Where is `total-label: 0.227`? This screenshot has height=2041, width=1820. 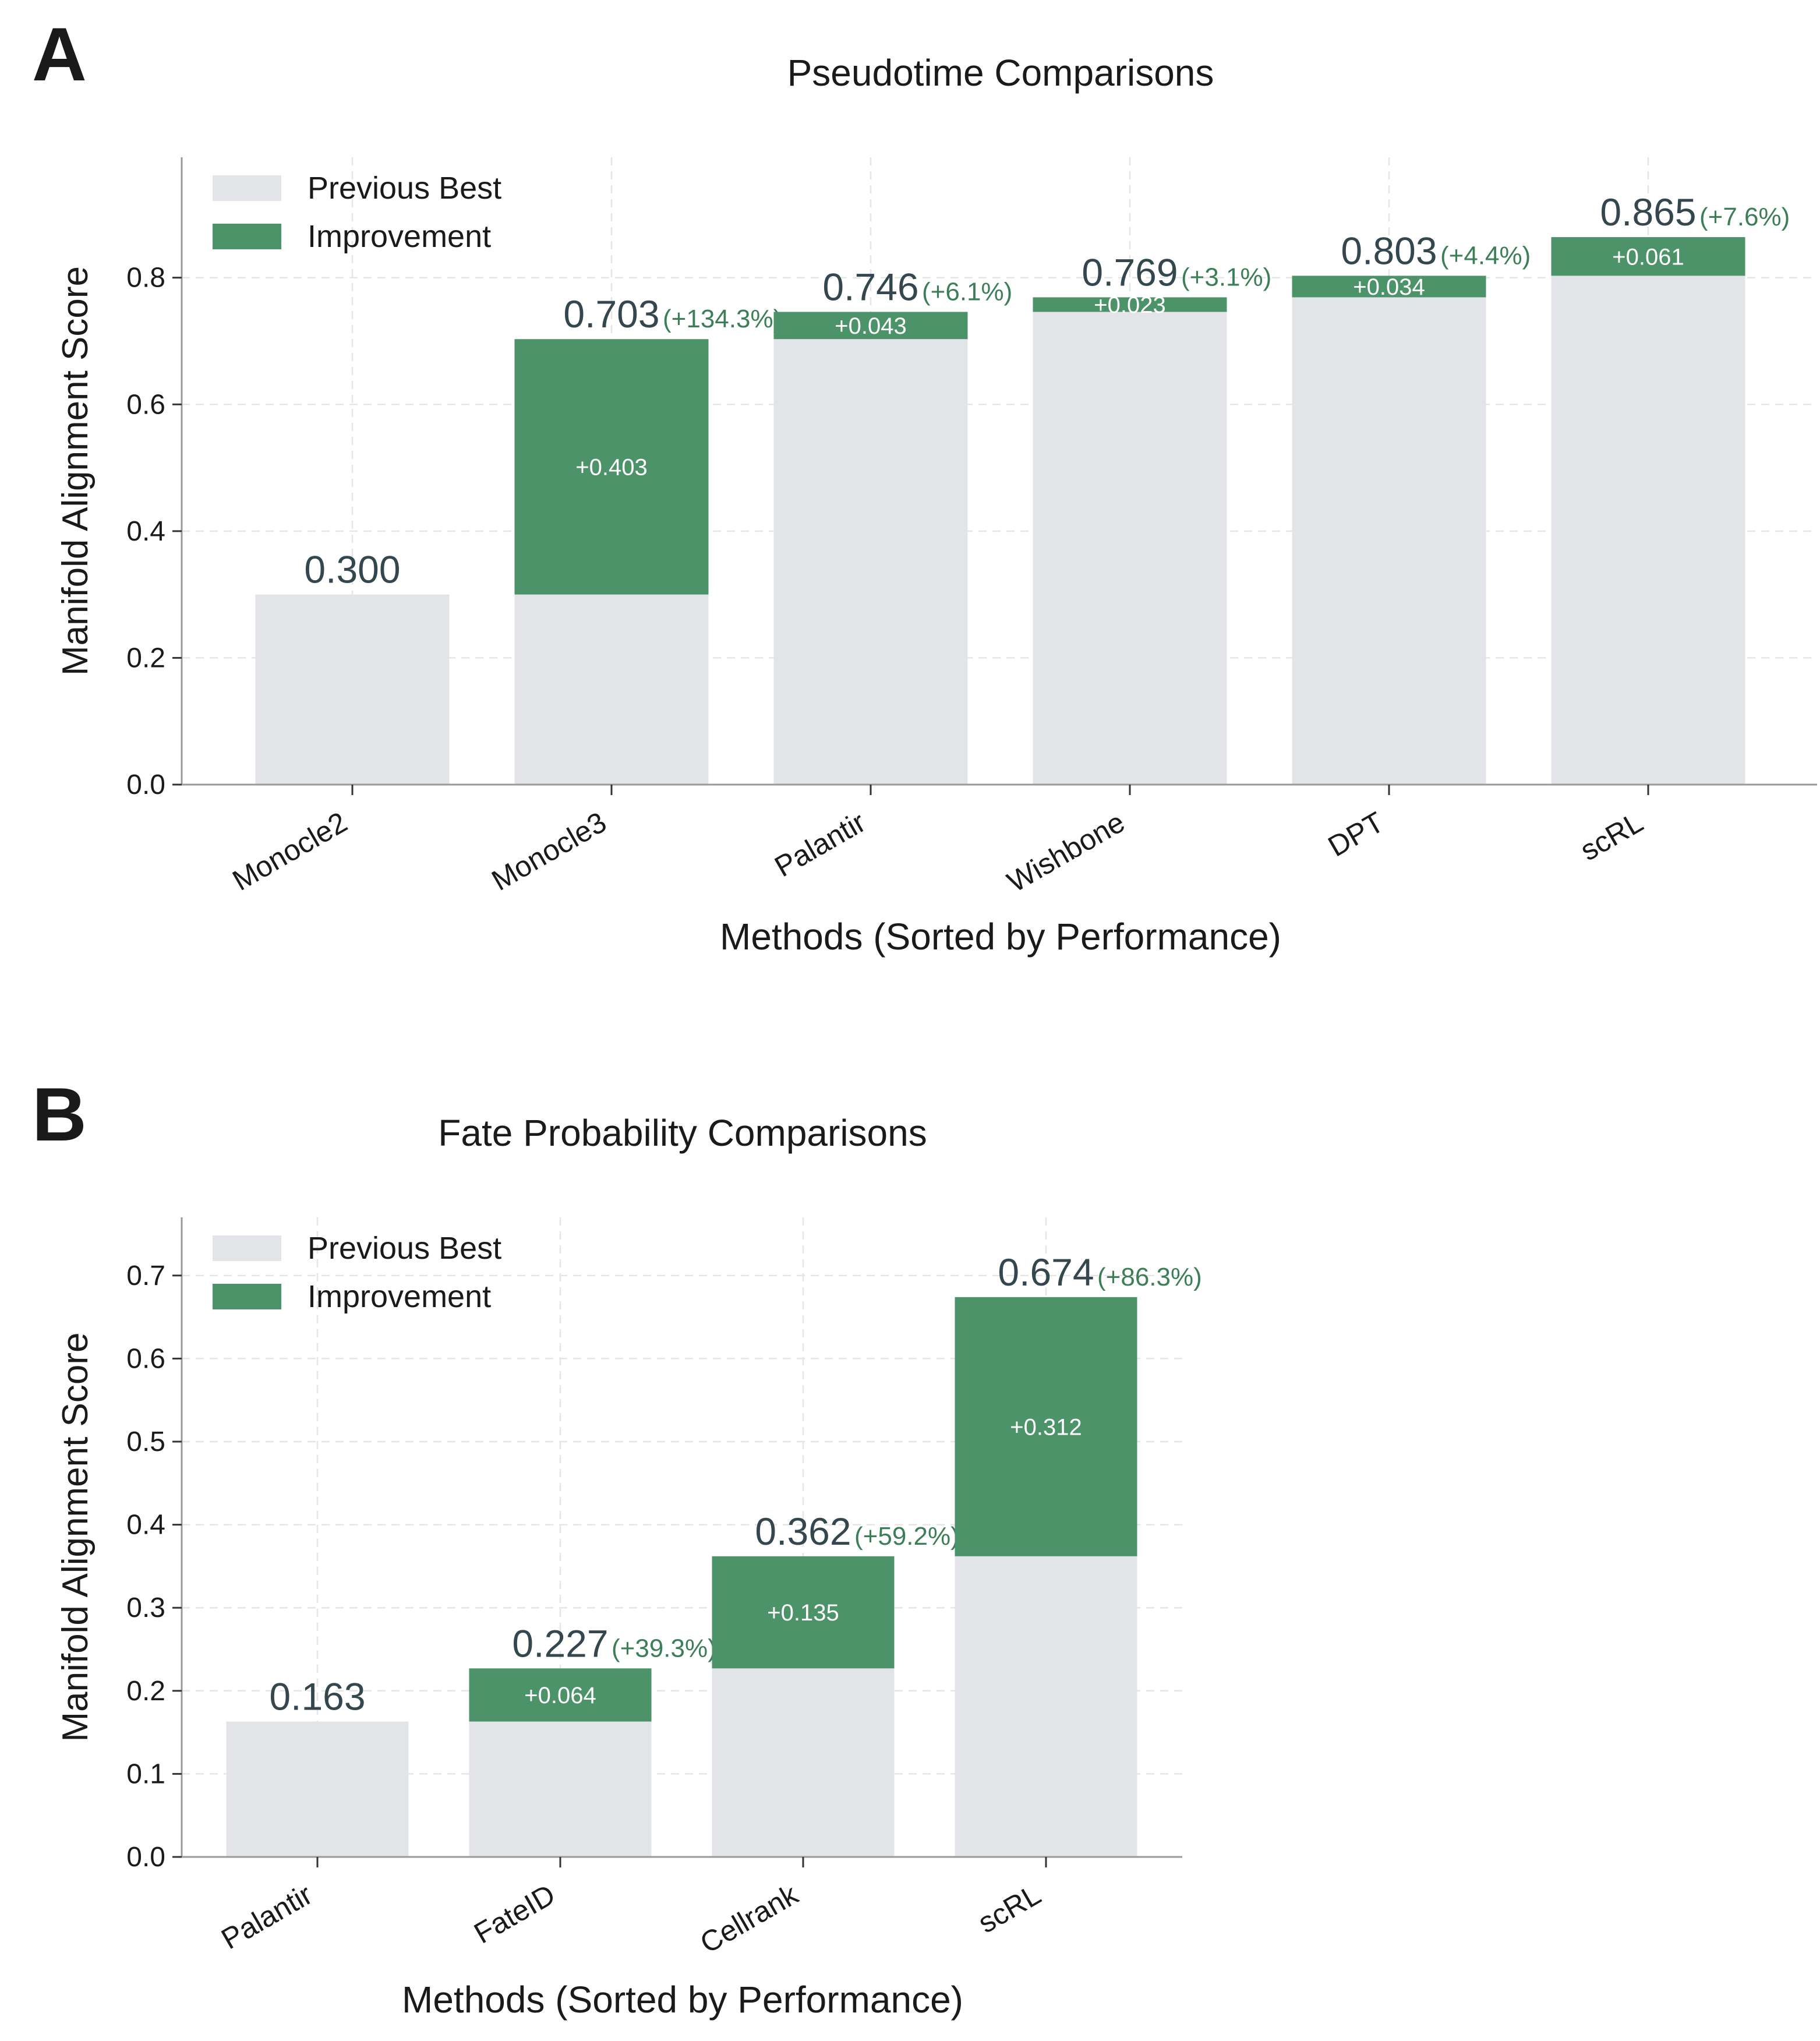
total-label: 0.227 is located at coordinates (560, 1643).